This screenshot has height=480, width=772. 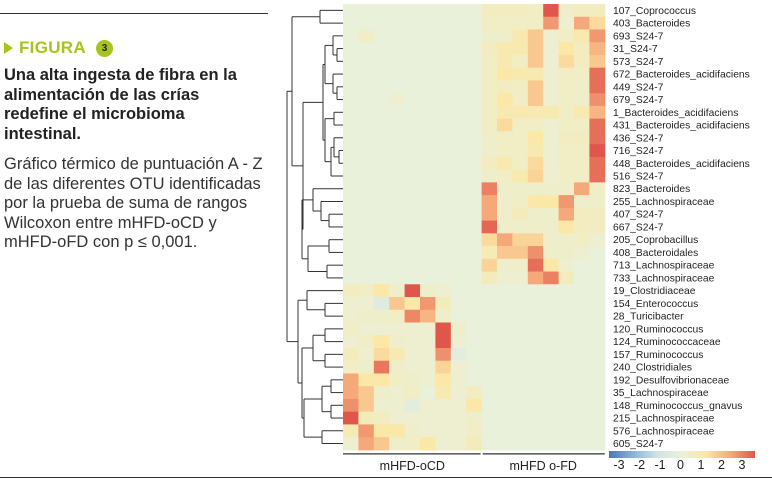 What do you see at coordinates (104, 48) in the screenshot?
I see `figure-number-badge: 3` at bounding box center [104, 48].